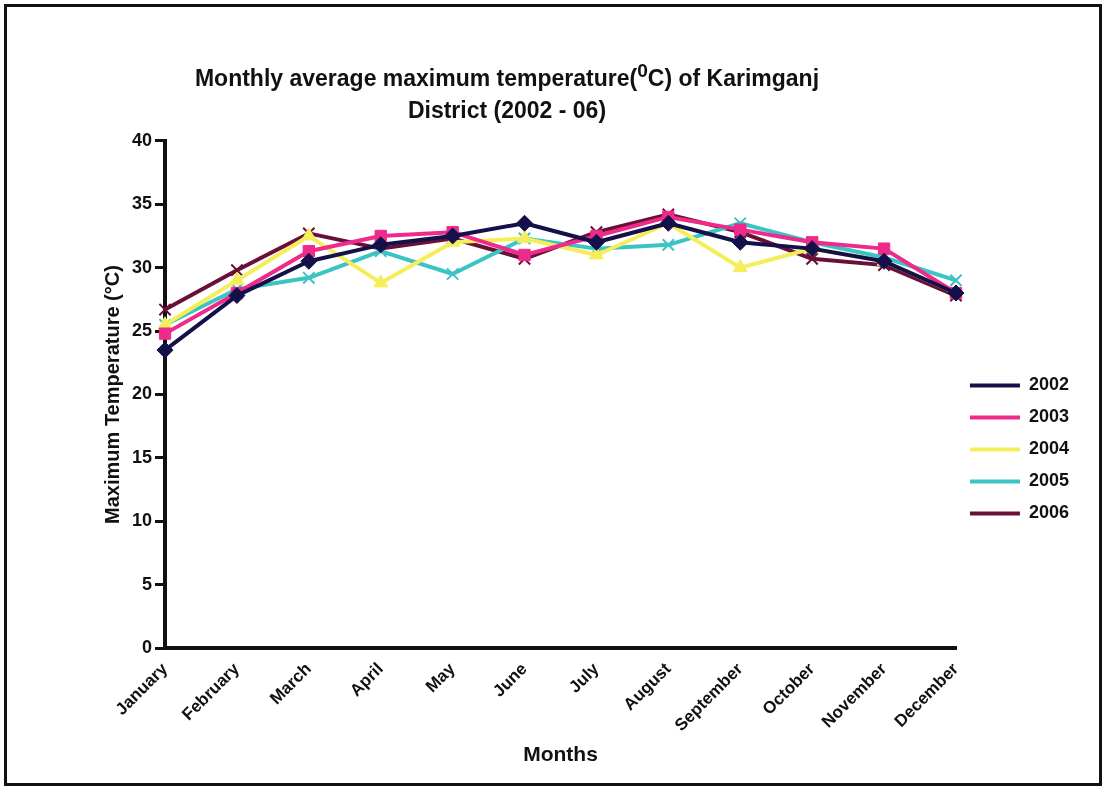  I want to click on legend-label: 2003, so click(1048, 416).